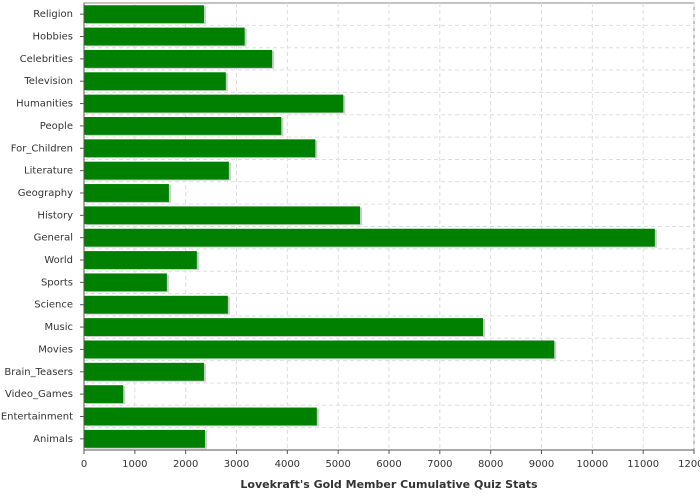 The height and width of the screenshot is (500, 700). Describe the element at coordinates (46, 59) in the screenshot. I see `y-tick-label: Celebrities` at that location.